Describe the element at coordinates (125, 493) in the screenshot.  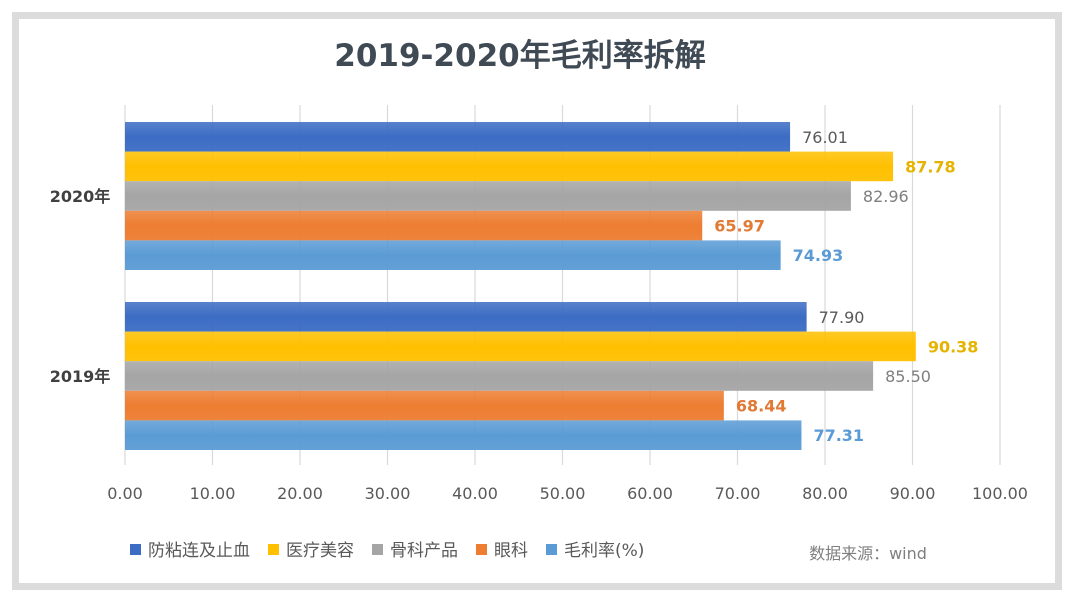
I see `x-tick-label: 0.00` at that location.